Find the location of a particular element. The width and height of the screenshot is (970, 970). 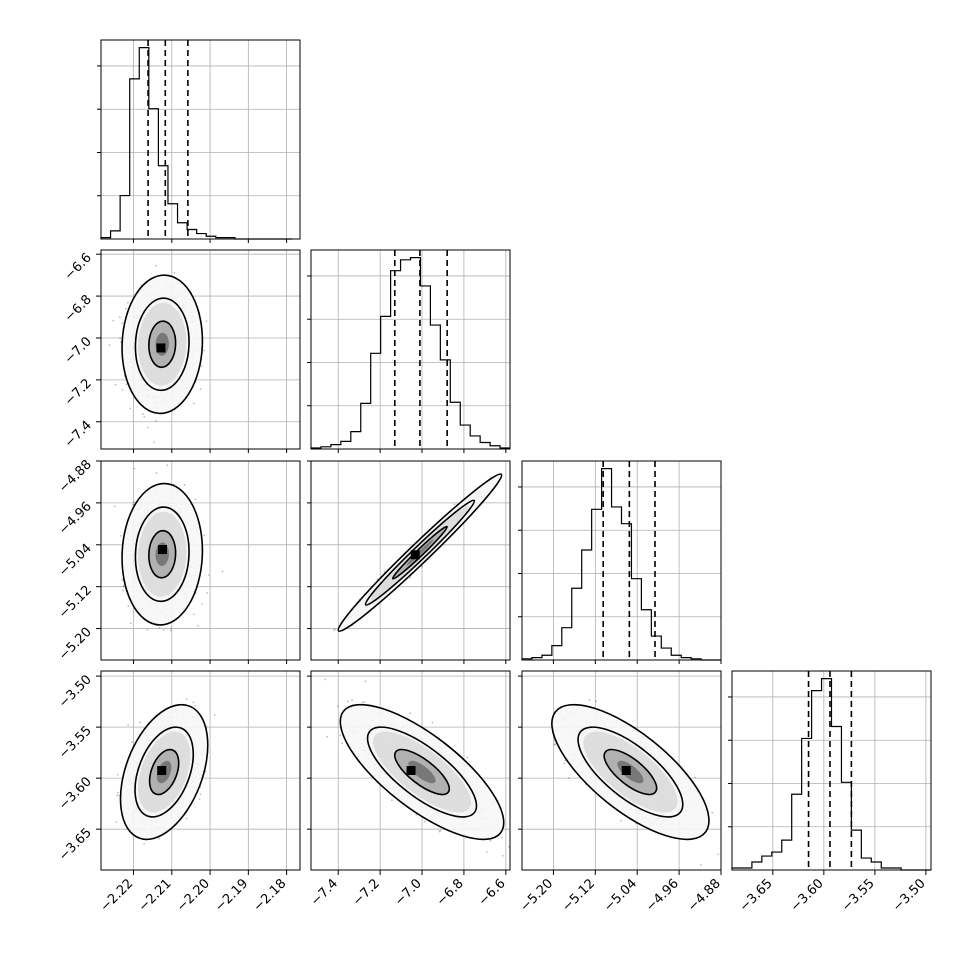

x-tick-label-3-3: −3.50 is located at coordinates (909, 895).